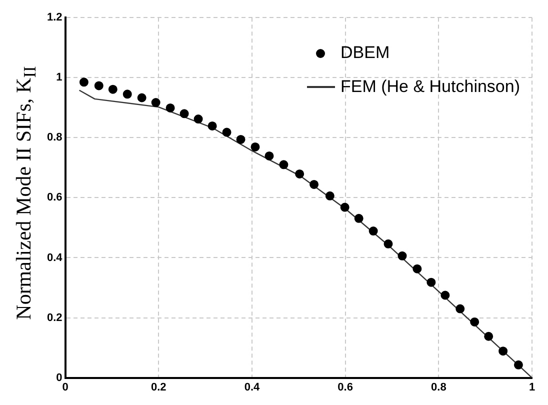 The image size is (548, 405). I want to click on y-tick-label: 0.8, so click(54, 138).